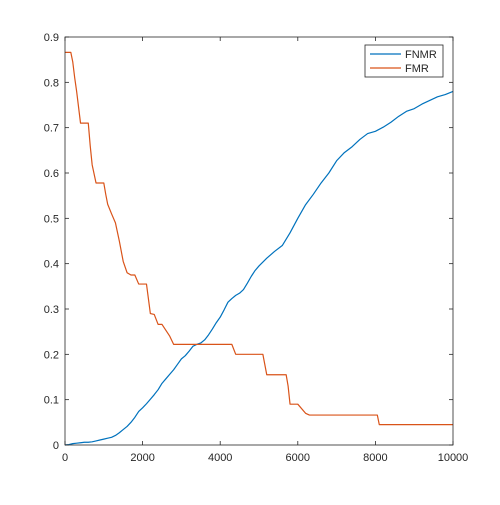 The height and width of the screenshot is (505, 500). I want to click on y-tick-label: 0.6, so click(51, 174).